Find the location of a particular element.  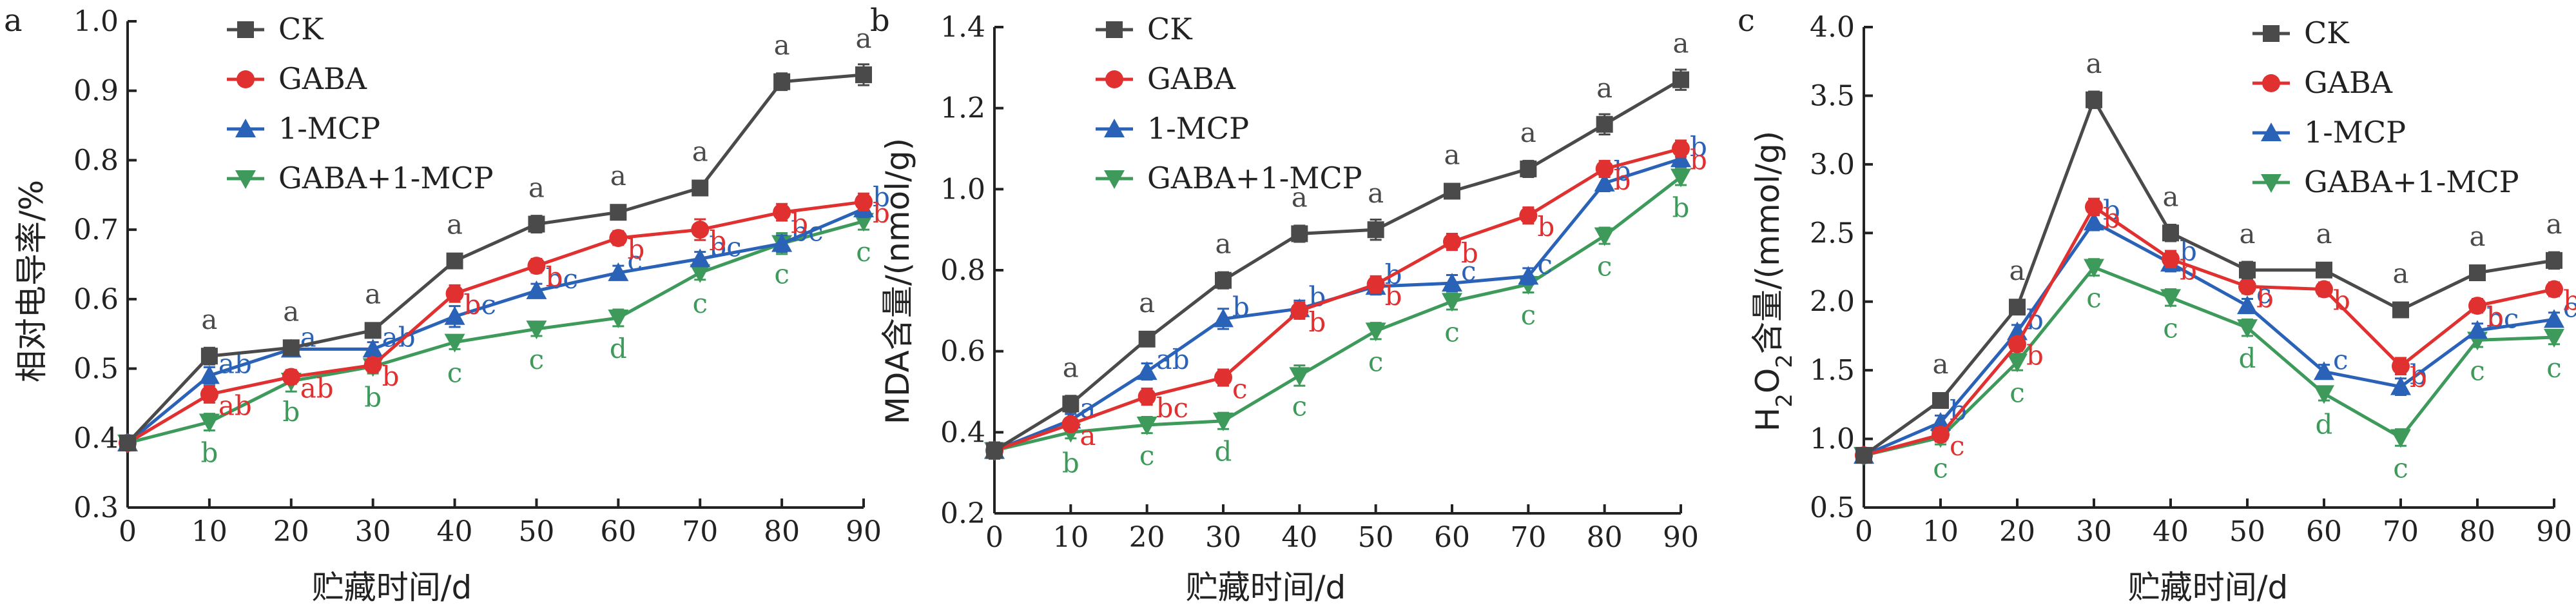

x-tick-label: 80 is located at coordinates (2477, 531).